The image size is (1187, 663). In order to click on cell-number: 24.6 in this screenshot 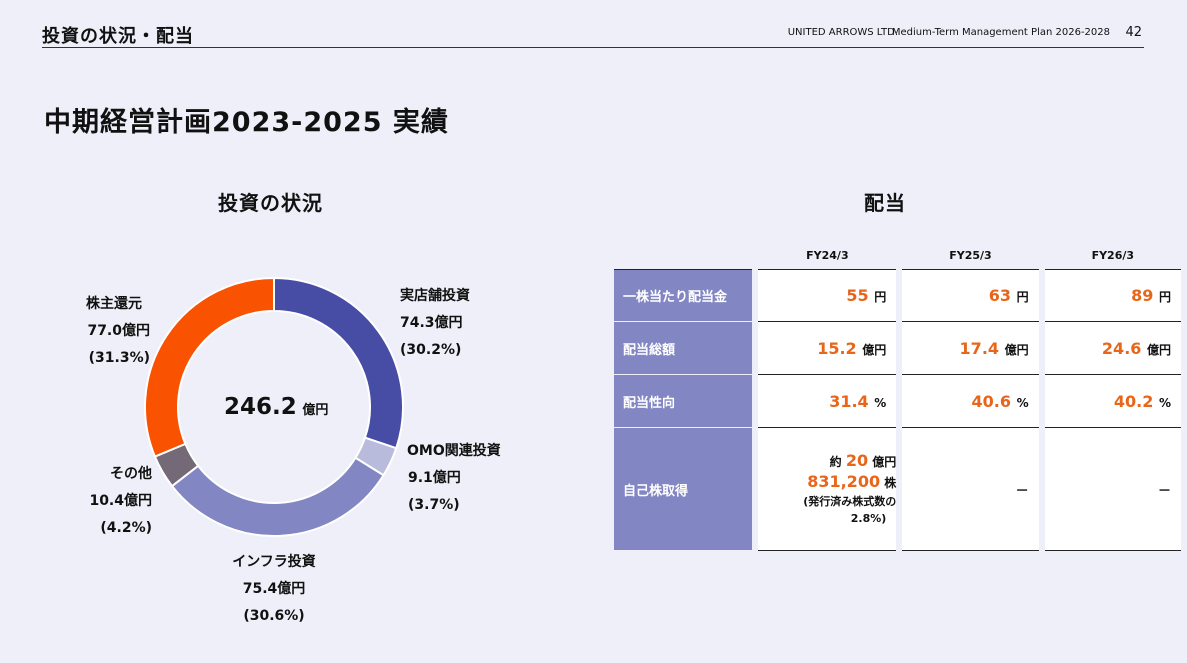, I will do `click(1121, 348)`.